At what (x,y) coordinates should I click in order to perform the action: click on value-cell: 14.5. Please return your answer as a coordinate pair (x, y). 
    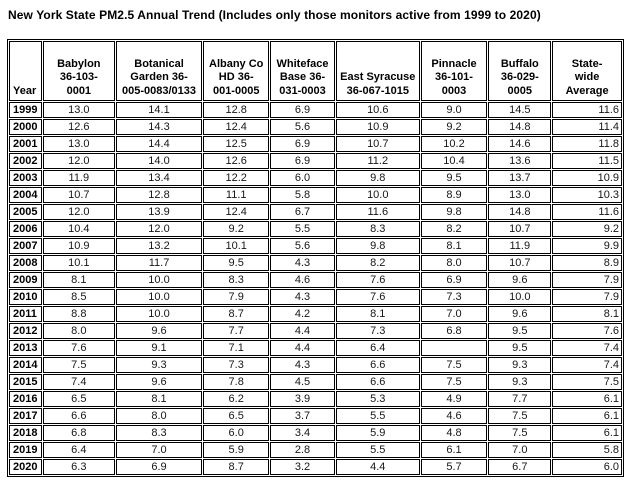
    Looking at the image, I should click on (520, 110).